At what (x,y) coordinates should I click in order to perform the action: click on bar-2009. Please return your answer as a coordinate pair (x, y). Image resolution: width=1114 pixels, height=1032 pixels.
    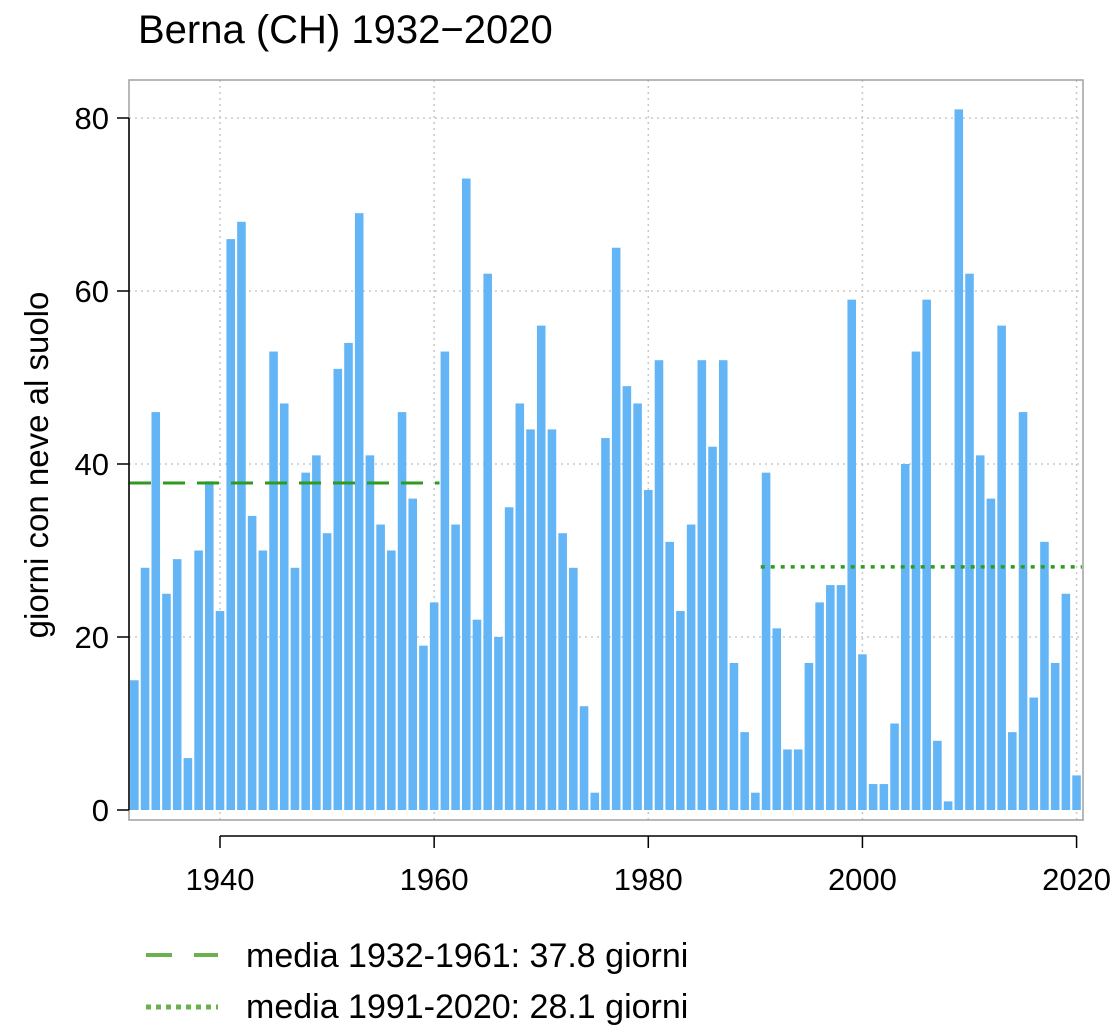
    Looking at the image, I should click on (959, 460).